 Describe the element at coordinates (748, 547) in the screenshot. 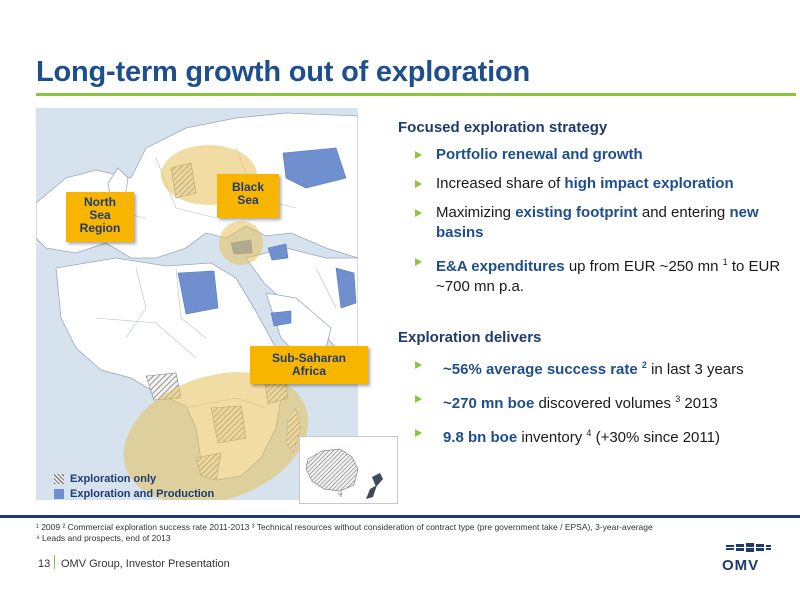

I see `omv-logo-icon` at that location.